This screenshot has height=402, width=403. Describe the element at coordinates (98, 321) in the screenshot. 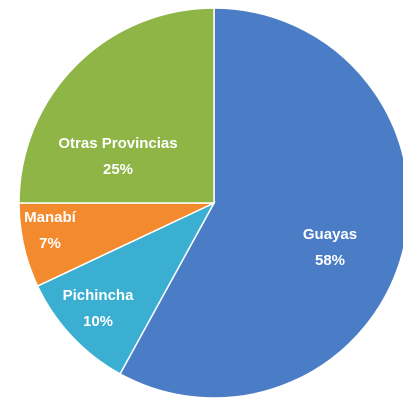

I see `slice-value-label: 10%` at that location.